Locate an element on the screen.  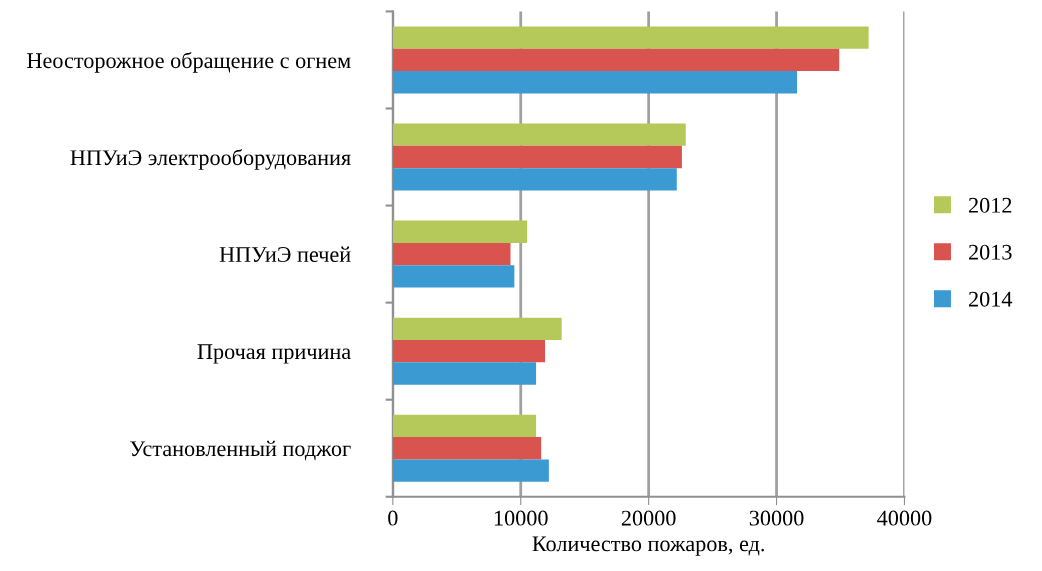
x-axis-title: Количество пожаров, ед. is located at coordinates (648, 546).